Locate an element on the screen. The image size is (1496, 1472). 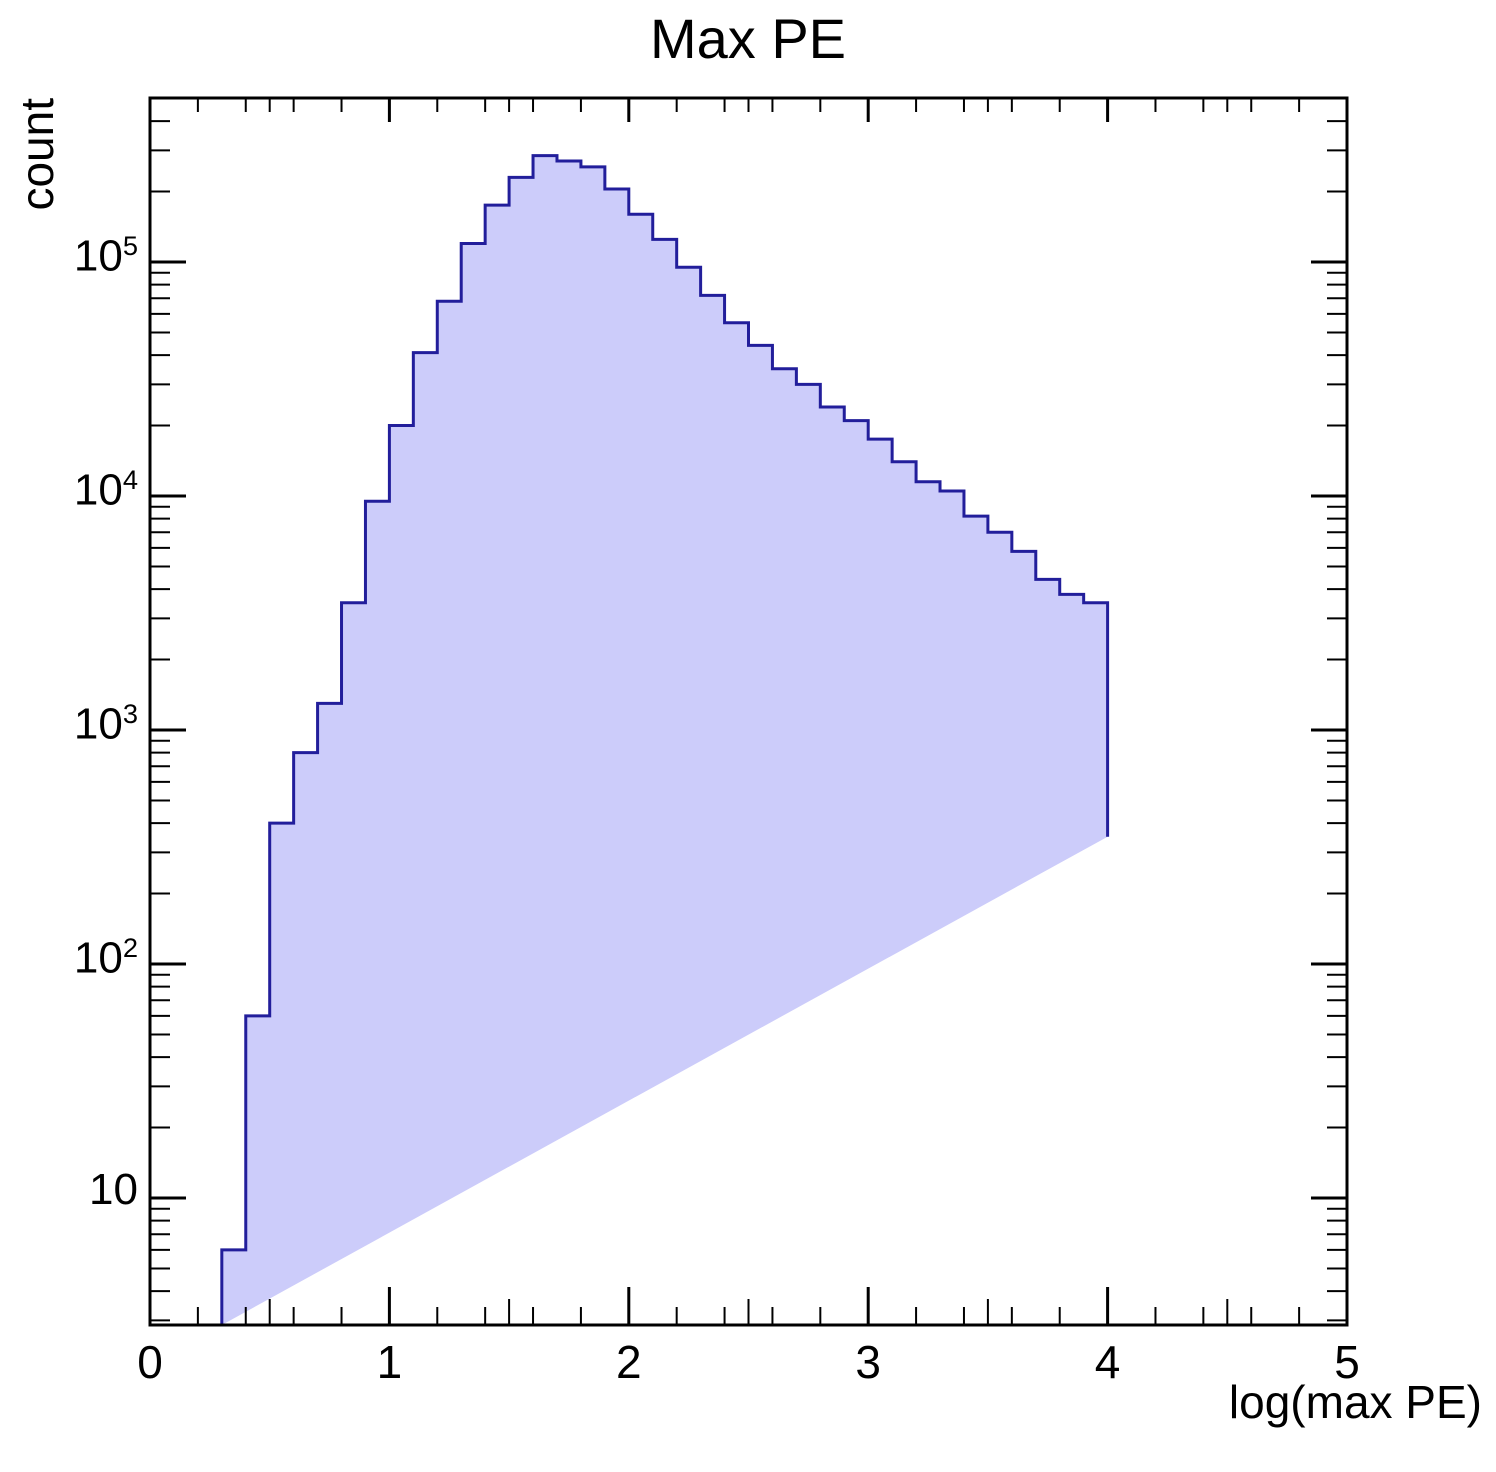
x-tick-label: 1 is located at coordinates (389, 1362).